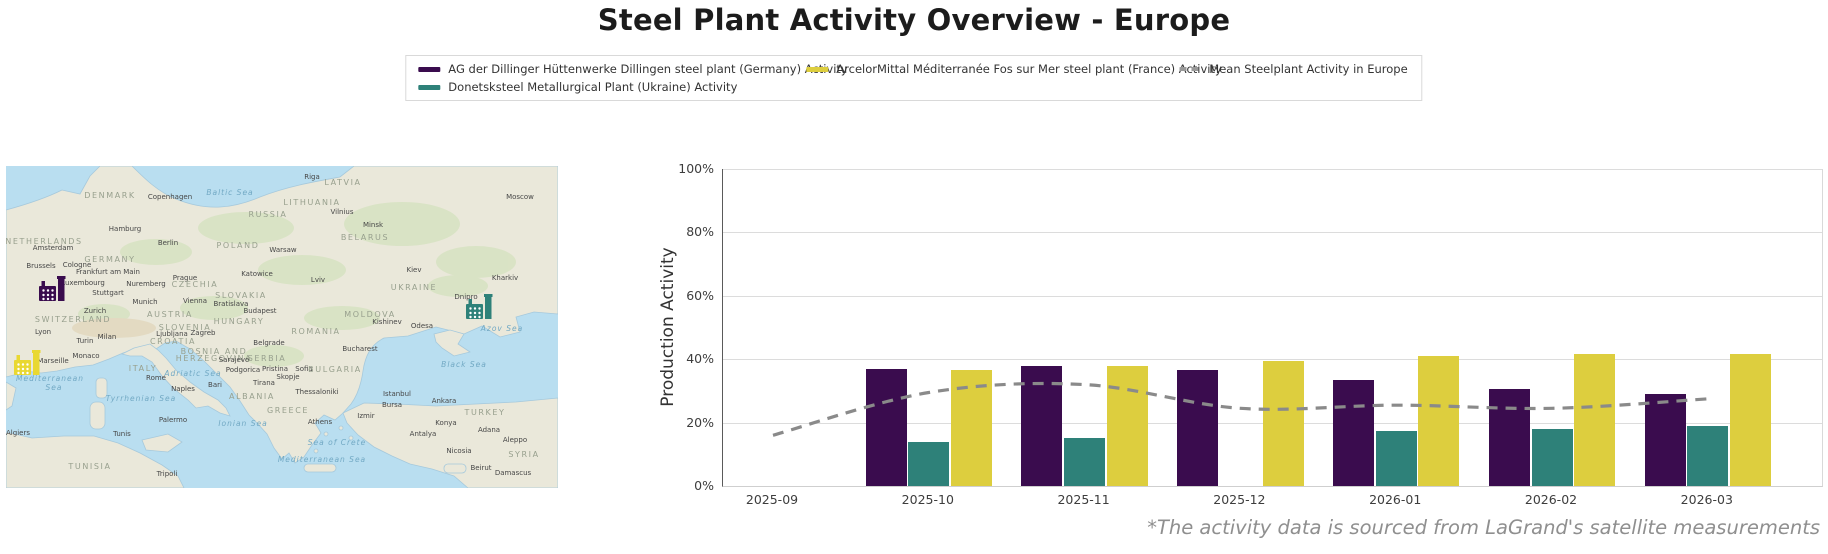  What do you see at coordinates (392, 405) in the screenshot?
I see `map-label-city: Bursa` at bounding box center [392, 405].